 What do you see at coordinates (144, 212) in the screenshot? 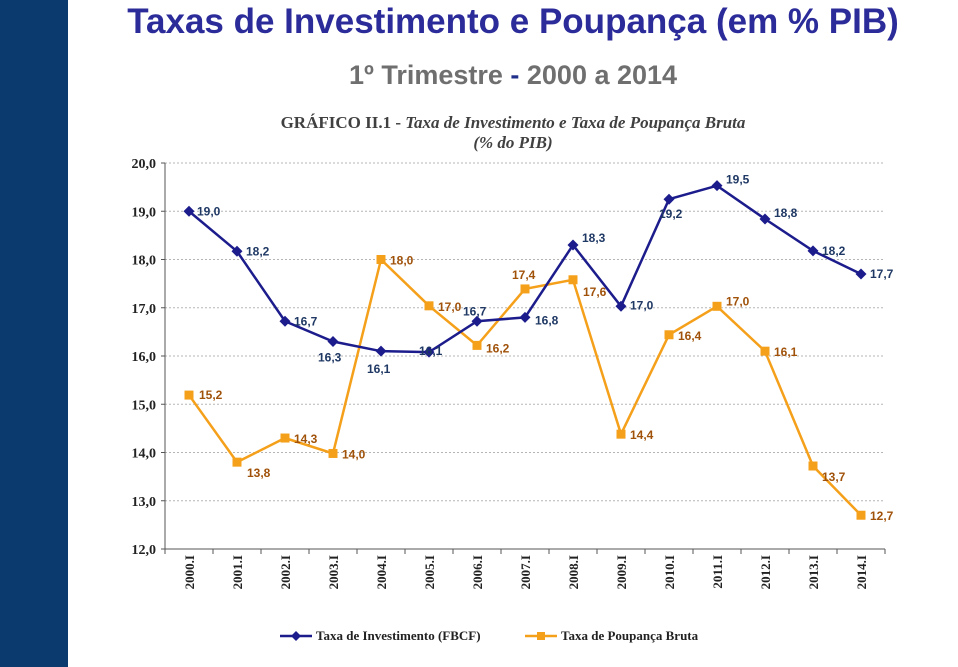
I see `y-tick-label: 19,0` at bounding box center [144, 212].